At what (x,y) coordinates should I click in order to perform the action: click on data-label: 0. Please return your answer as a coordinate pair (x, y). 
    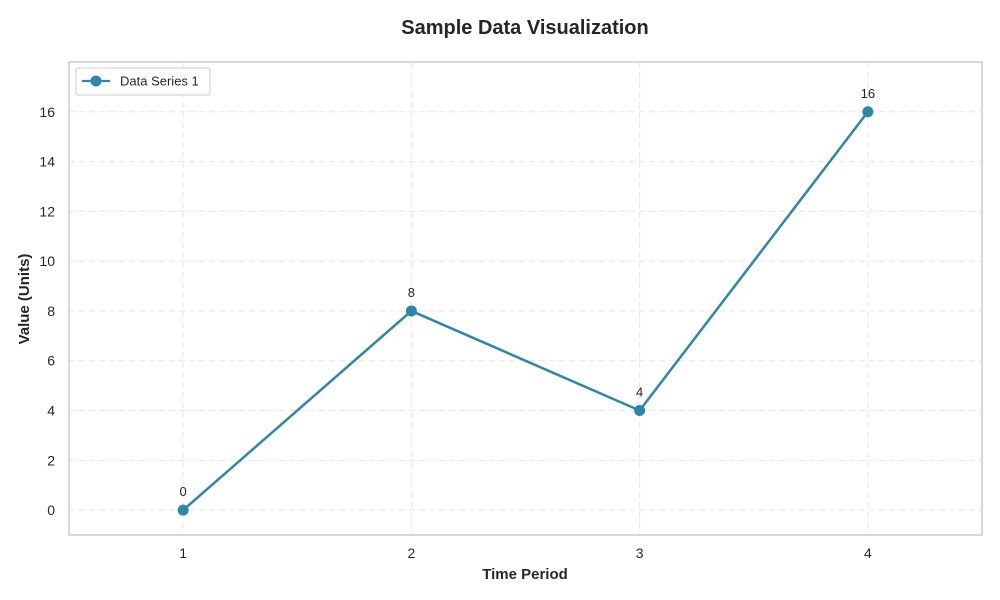
    Looking at the image, I should click on (183, 491).